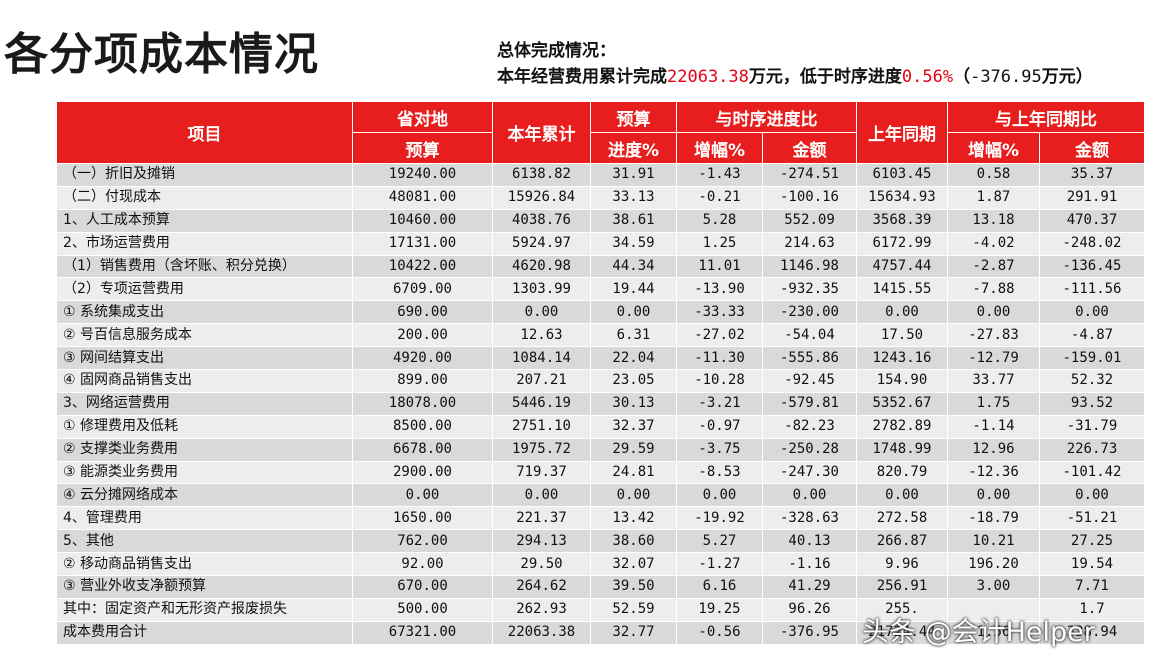 This screenshot has height=664, width=1159. I want to click on page-title: 各分项成本情况, so click(161, 54).